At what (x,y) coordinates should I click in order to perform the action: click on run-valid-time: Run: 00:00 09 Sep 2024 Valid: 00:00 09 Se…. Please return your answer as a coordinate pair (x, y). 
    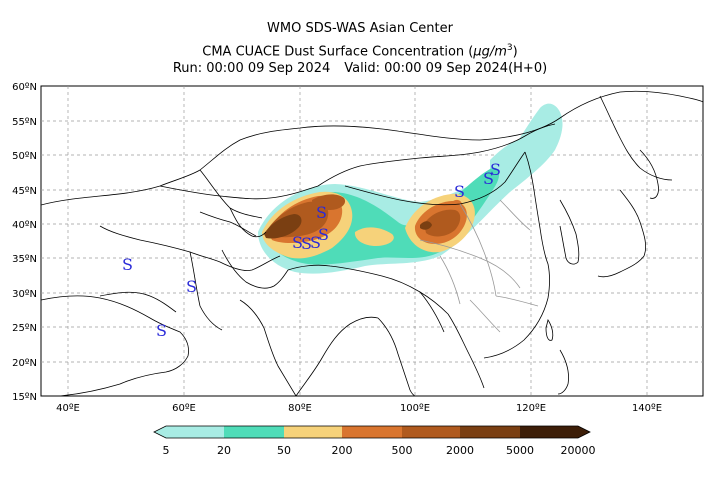
    Looking at the image, I should click on (360, 69).